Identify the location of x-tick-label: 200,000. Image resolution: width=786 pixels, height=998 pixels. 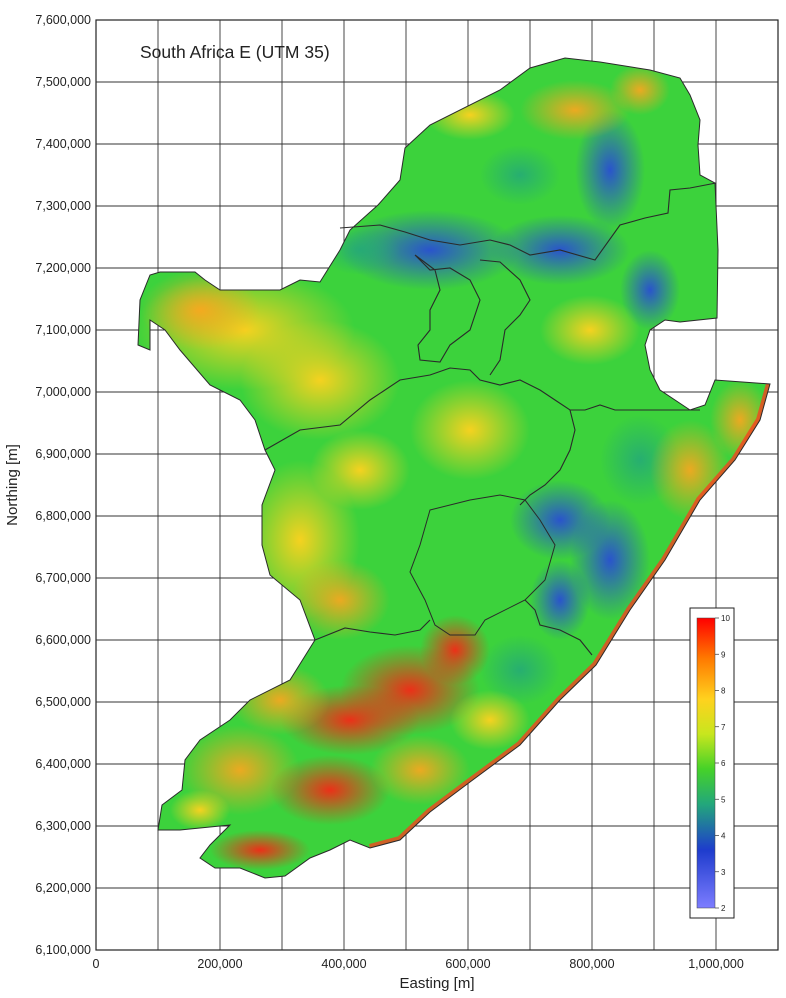
(219, 964).